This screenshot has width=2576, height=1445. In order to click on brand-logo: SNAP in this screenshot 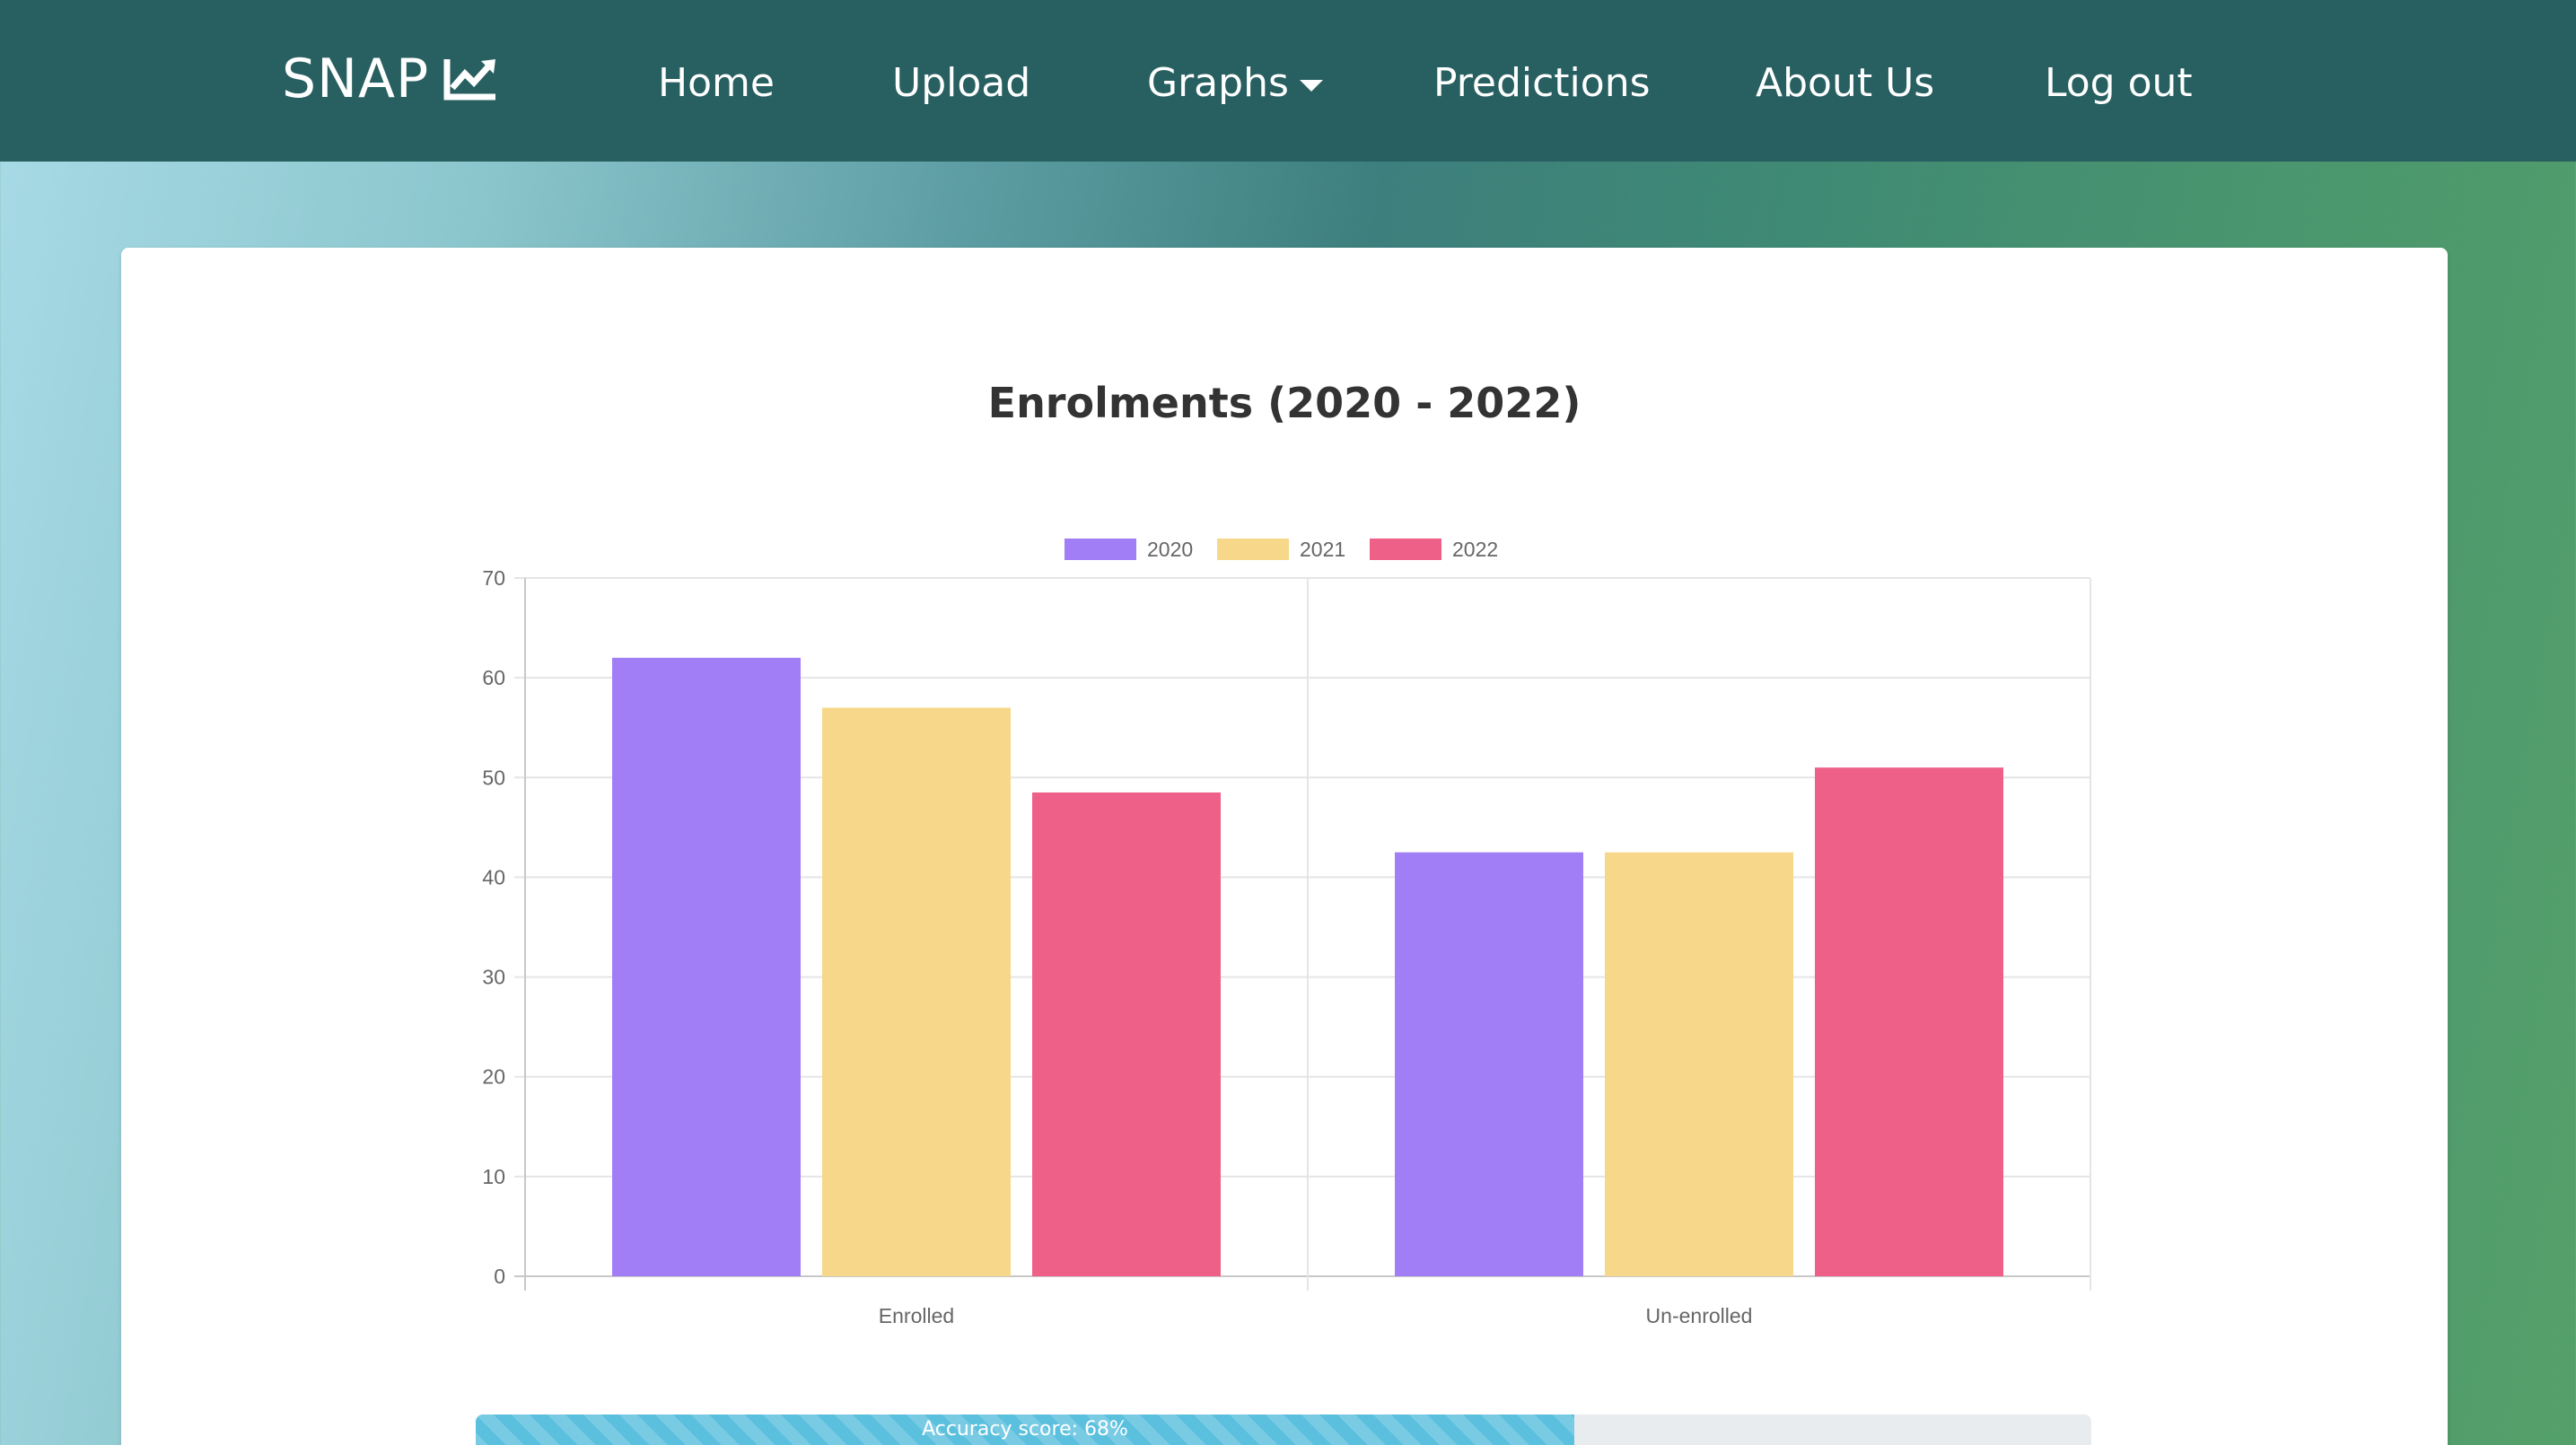, I will do `click(389, 79)`.